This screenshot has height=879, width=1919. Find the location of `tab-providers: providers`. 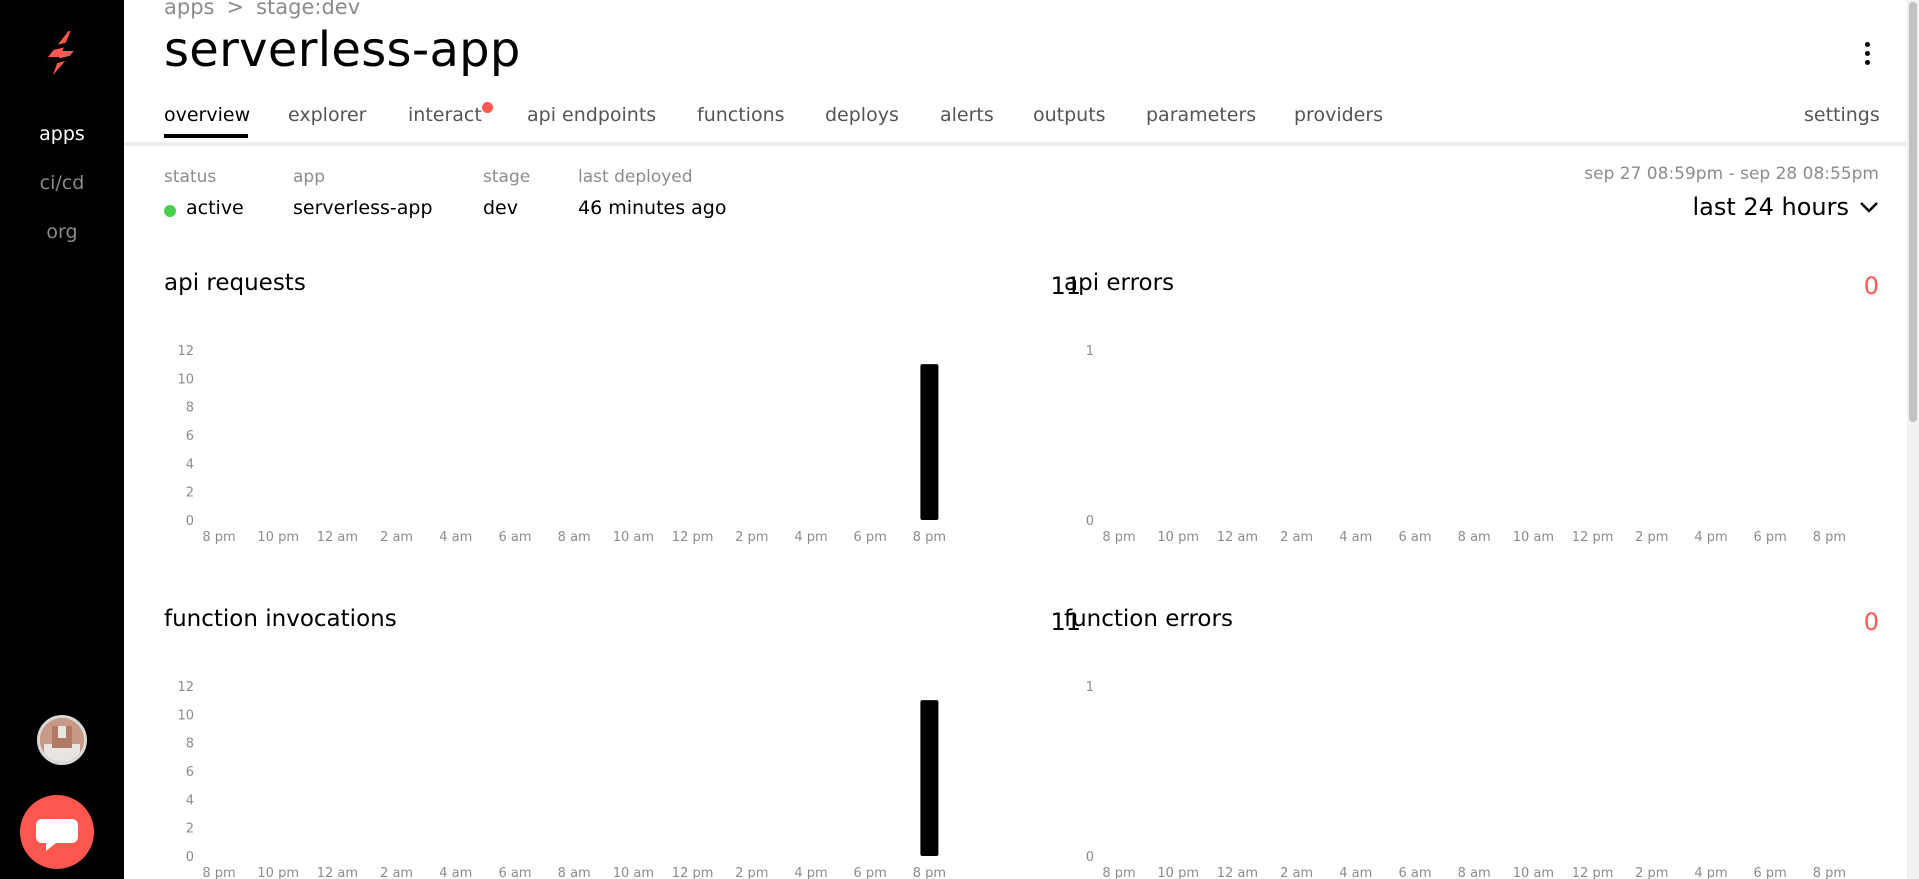

tab-providers: providers is located at coordinates (1339, 115).